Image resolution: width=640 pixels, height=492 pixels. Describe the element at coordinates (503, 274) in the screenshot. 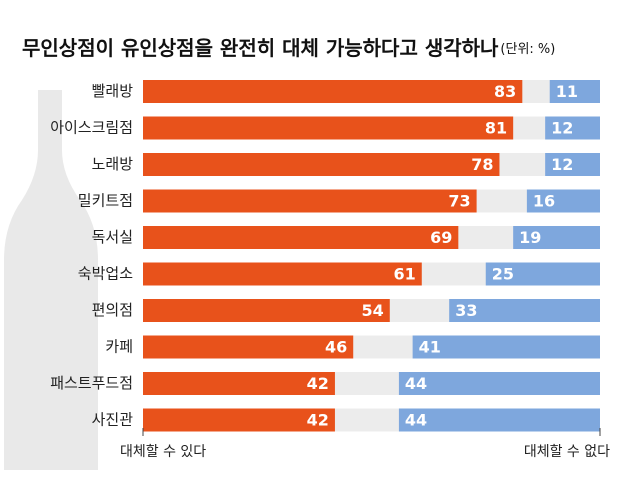

I see `value-label: 25` at that location.